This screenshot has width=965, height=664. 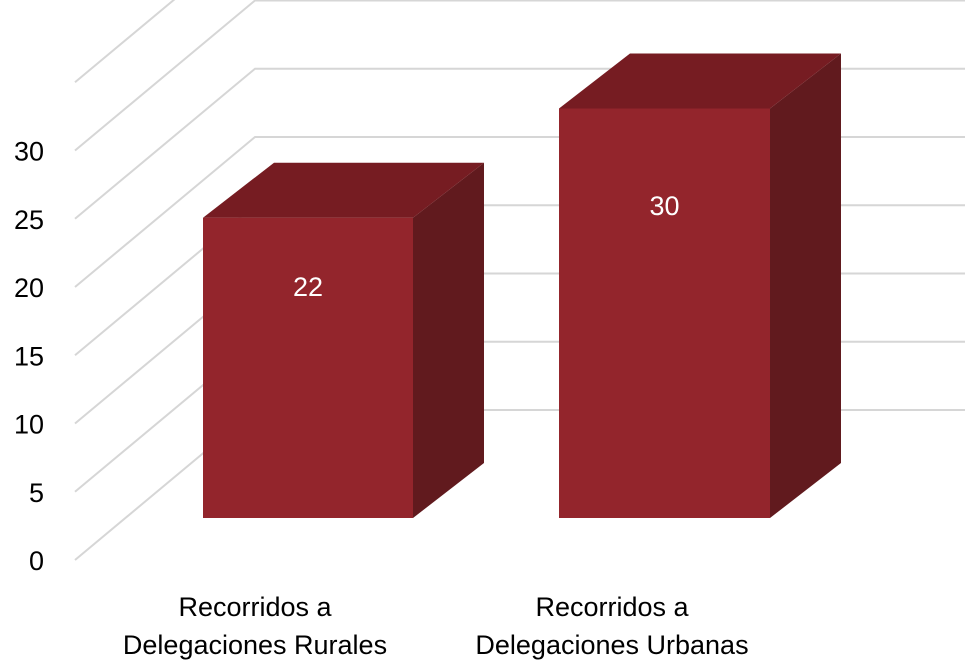 I want to click on category-label-rurales: Recorridos a Delegaciones Rurales, so click(x=255, y=626).